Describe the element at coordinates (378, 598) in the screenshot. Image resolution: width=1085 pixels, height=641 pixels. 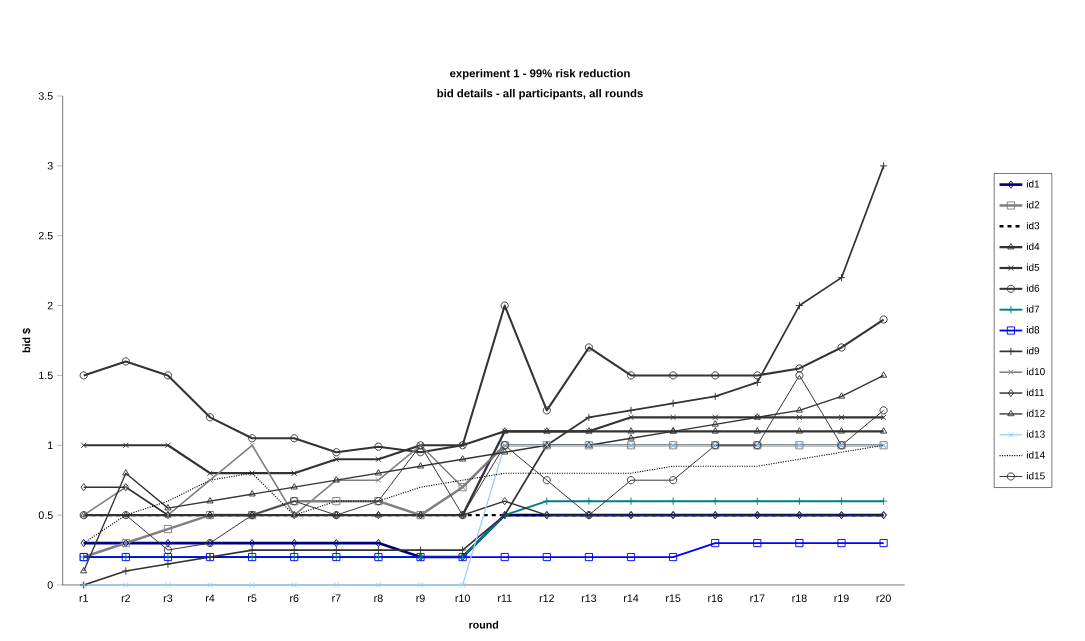
I see `x-tick-label: r8` at that location.